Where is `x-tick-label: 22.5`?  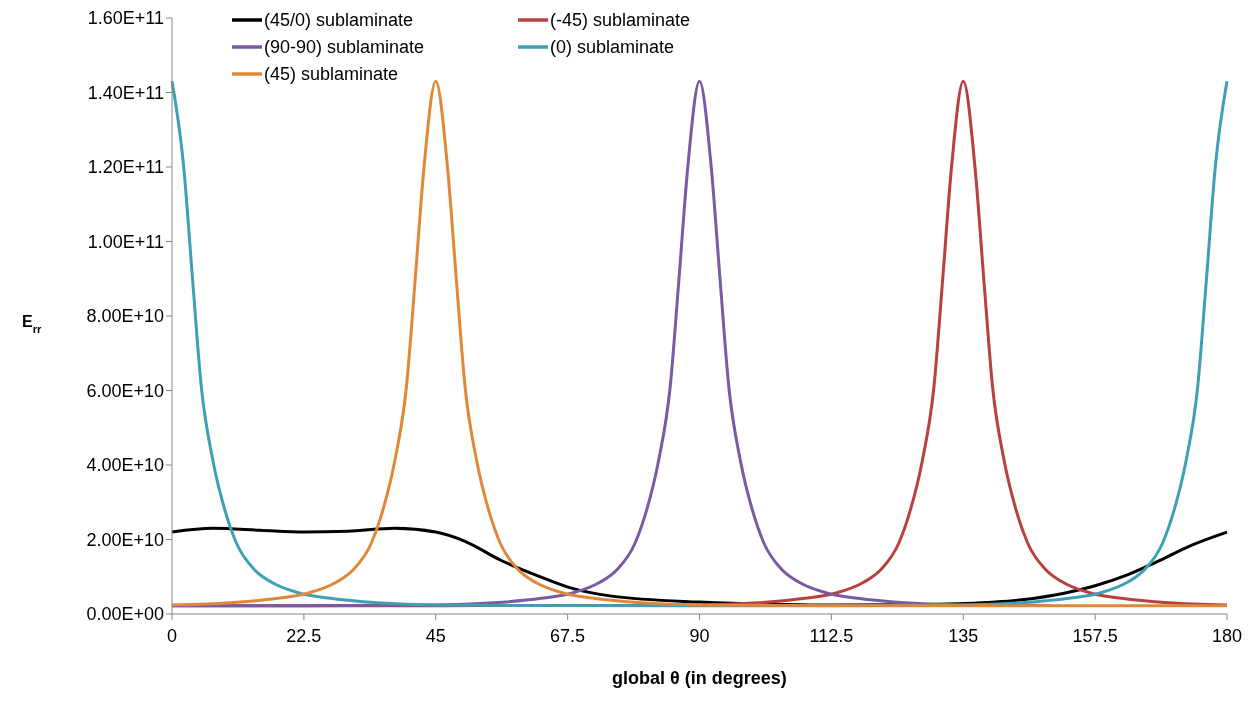
x-tick-label: 22.5 is located at coordinates (304, 636).